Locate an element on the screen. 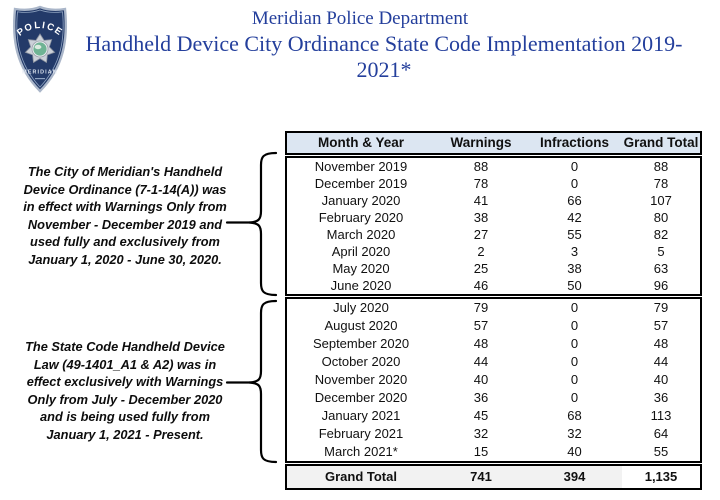 The image size is (720, 500). grand-total-warnings: 741 is located at coordinates (481, 477).